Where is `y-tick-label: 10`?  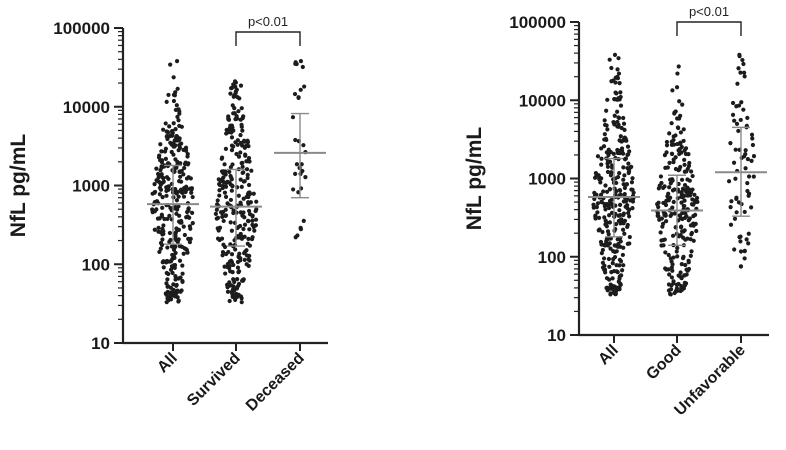
y-tick-label: 10 is located at coordinates (556, 335).